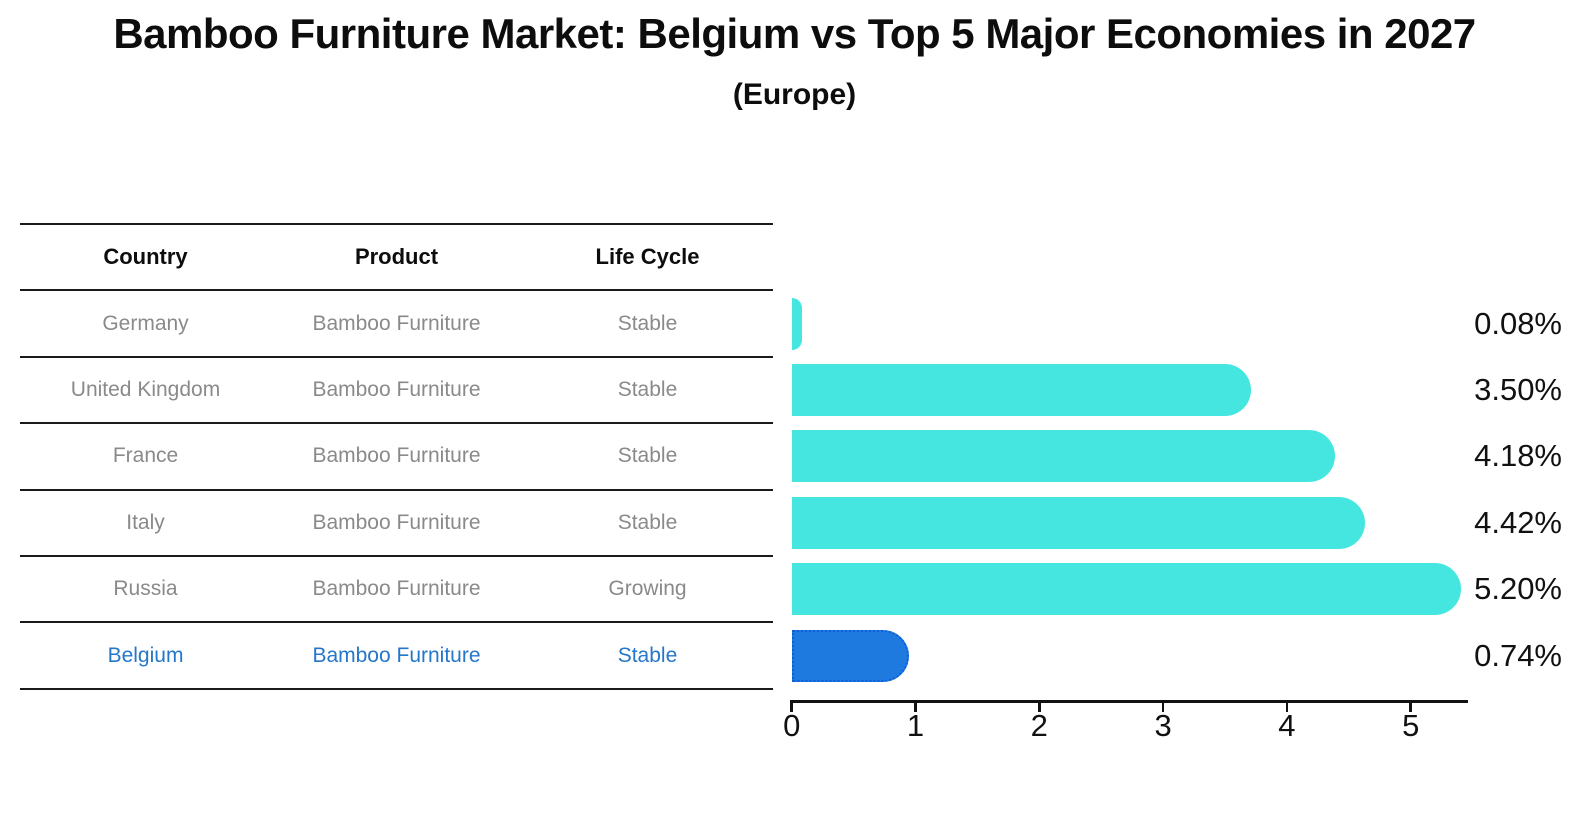  Describe the element at coordinates (1063, 456) in the screenshot. I see `bar-france` at that location.